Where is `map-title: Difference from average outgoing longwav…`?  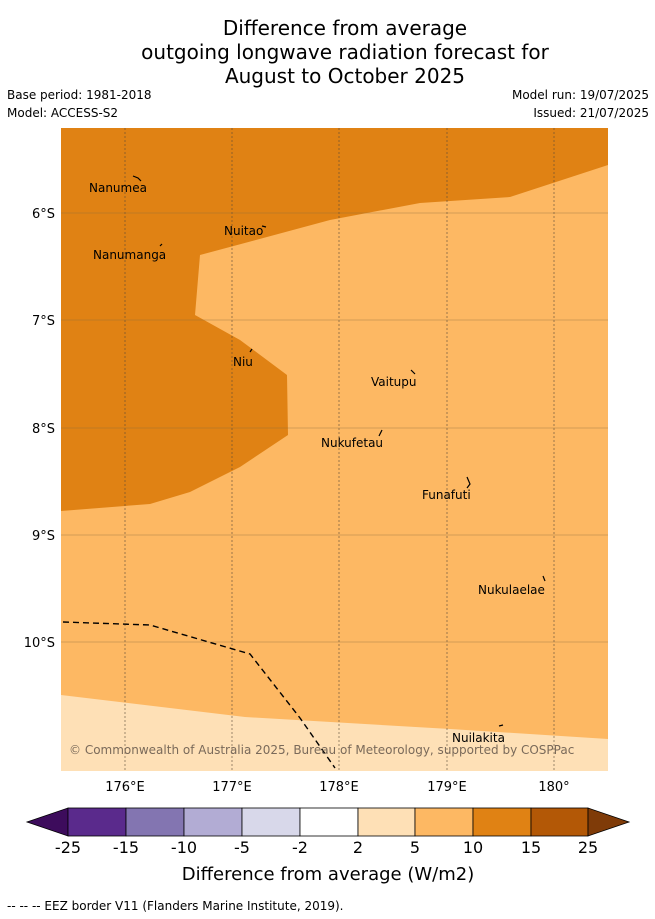 map-title: Difference from average outgoing longwav… is located at coordinates (327, 52).